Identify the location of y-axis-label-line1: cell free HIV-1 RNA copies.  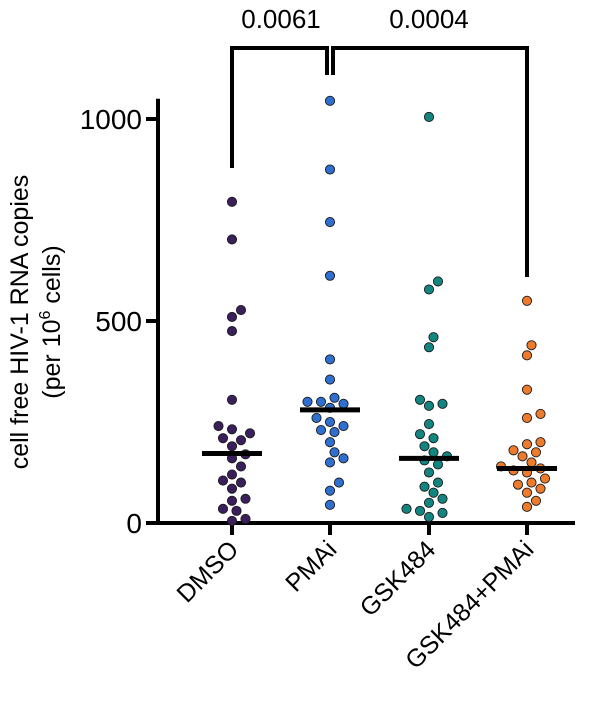
(20, 322).